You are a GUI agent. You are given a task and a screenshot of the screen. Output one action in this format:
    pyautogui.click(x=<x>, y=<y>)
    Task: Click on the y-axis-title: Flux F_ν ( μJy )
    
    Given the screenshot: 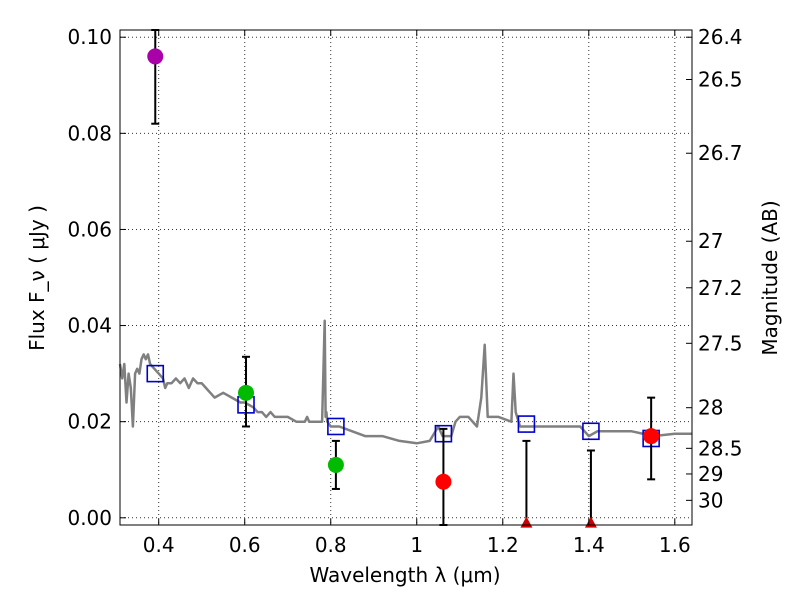 What is the action you would take?
    pyautogui.click(x=37, y=278)
    